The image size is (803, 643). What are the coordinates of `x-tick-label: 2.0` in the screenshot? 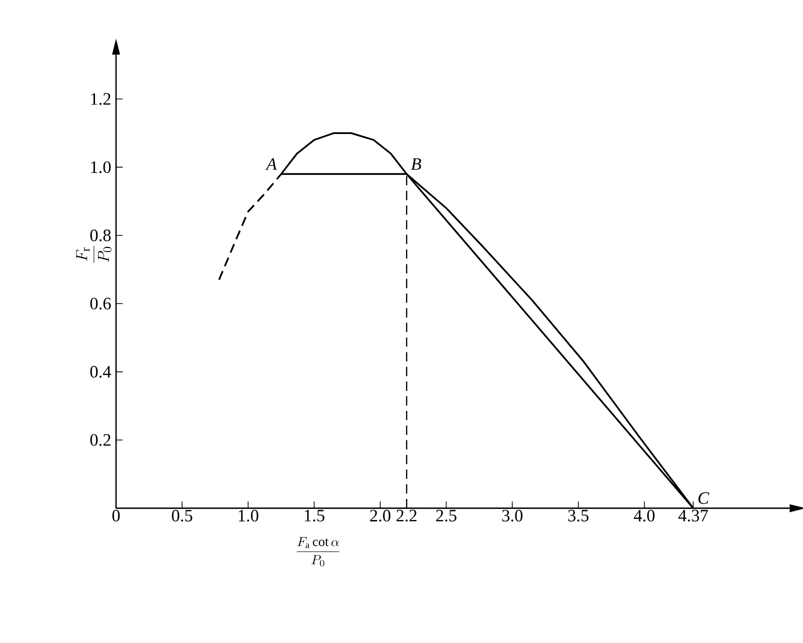 It's located at (380, 516).